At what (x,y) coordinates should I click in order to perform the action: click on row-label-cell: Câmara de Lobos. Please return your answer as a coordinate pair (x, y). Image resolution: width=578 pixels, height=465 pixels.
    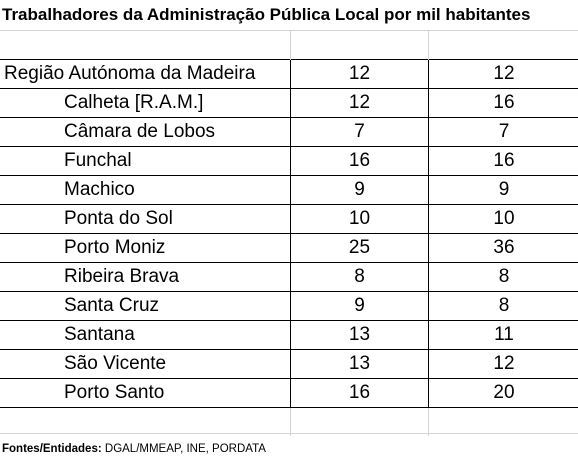
    Looking at the image, I should click on (145, 132).